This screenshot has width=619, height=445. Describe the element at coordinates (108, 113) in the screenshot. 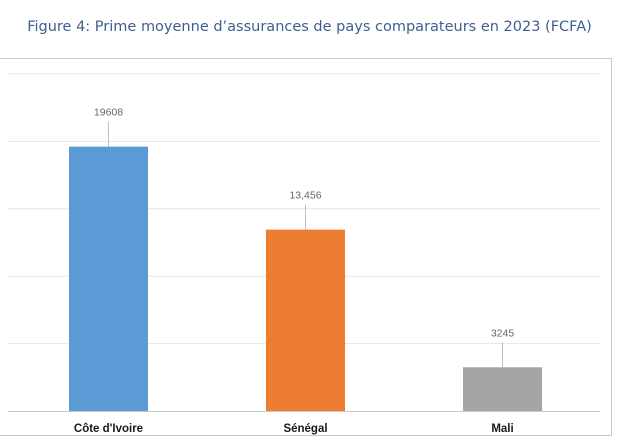

I see `data-label: 19608` at that location.